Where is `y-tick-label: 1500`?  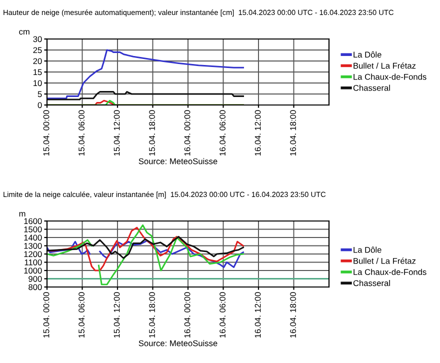
y-tick-label: 1500 is located at coordinates (33, 229).